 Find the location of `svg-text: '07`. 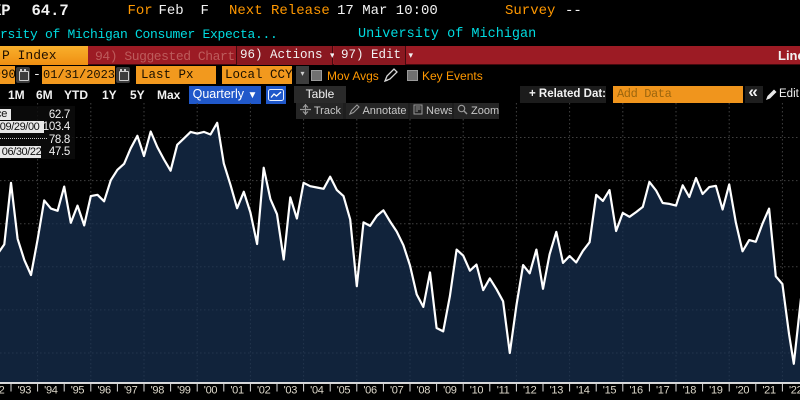

svg-text: '07 is located at coordinates (397, 391).